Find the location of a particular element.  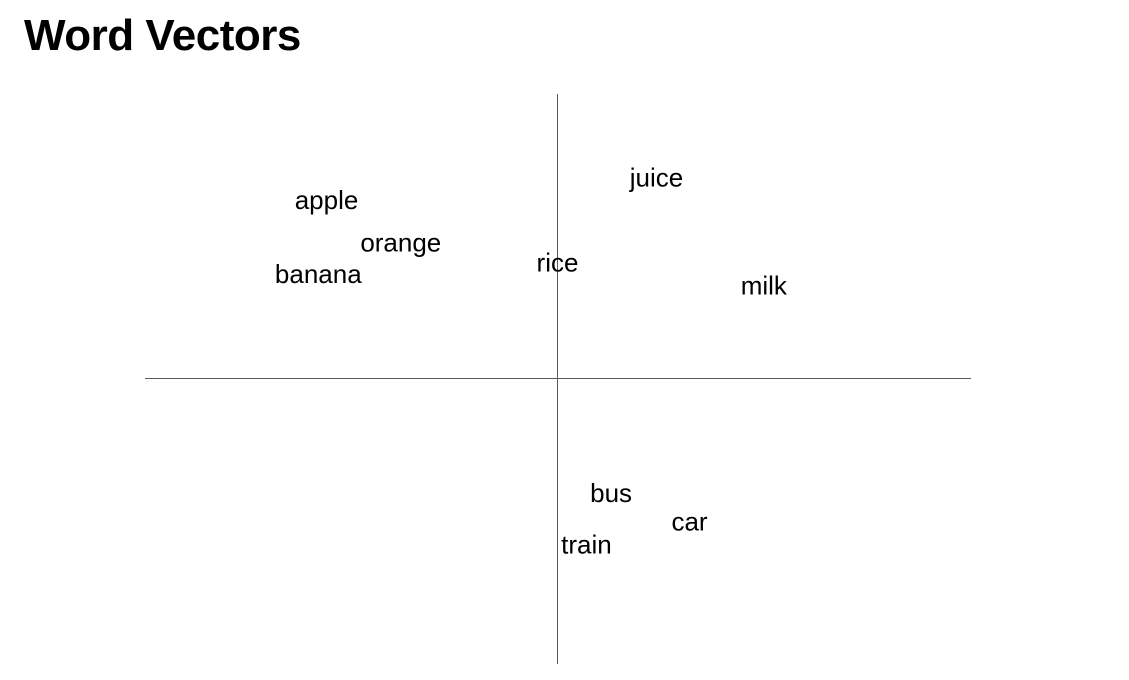

word-point-milk: milk is located at coordinates (764, 285).